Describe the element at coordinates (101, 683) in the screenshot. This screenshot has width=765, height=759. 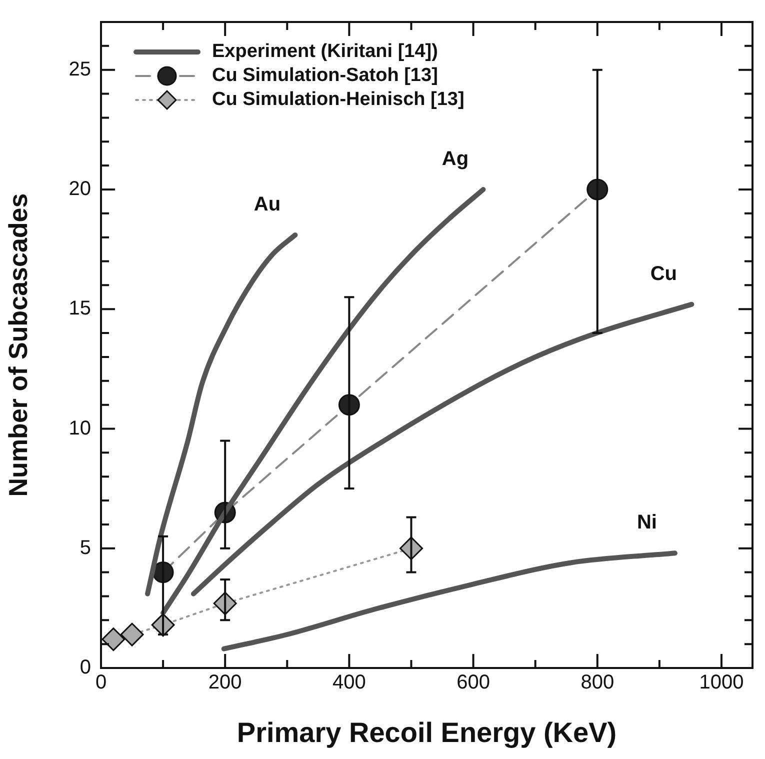
I see `x-tick-label: 0` at that location.